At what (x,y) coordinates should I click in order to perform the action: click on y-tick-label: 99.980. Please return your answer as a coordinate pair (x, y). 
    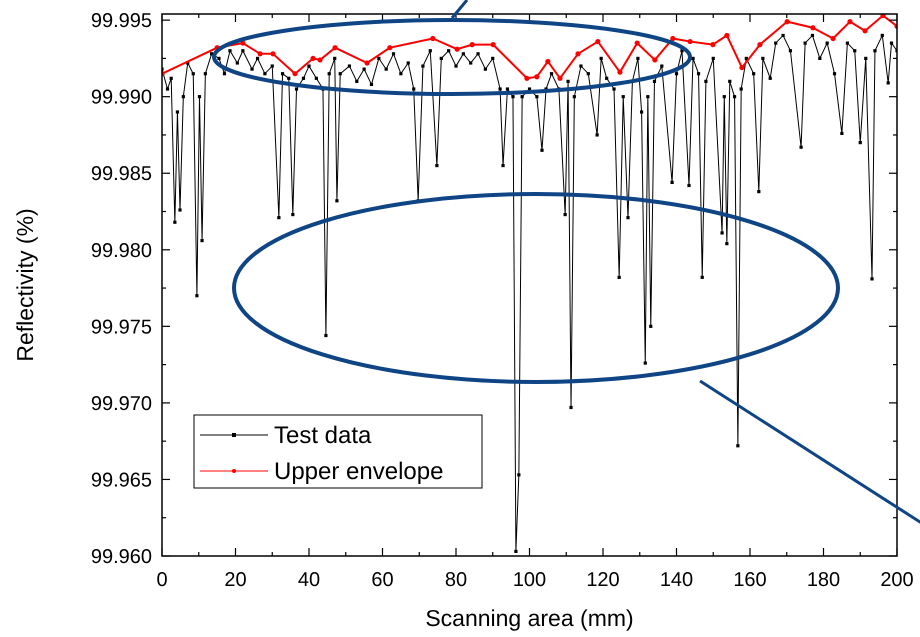
    Looking at the image, I should click on (121, 251).